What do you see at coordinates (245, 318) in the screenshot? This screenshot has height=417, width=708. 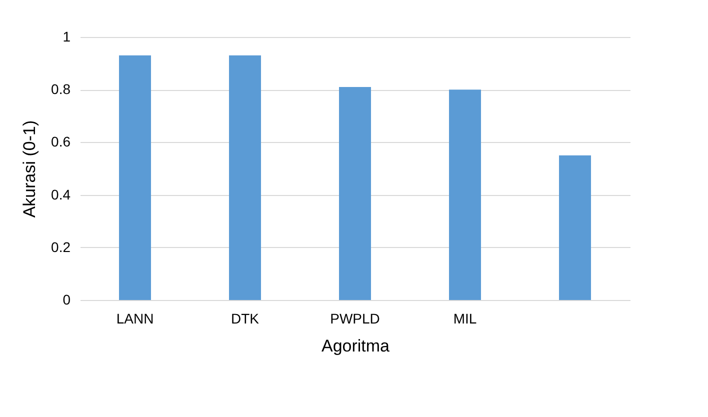 I see `x-tick-label: DTK` at bounding box center [245, 318].